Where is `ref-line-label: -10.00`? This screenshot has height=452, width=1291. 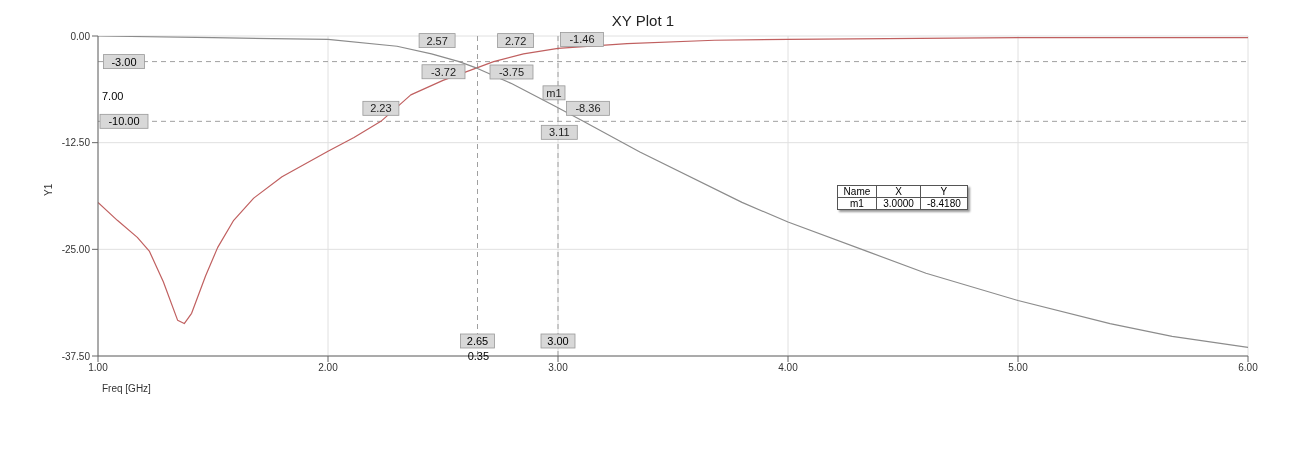 ref-line-label: -10.00 is located at coordinates (124, 121).